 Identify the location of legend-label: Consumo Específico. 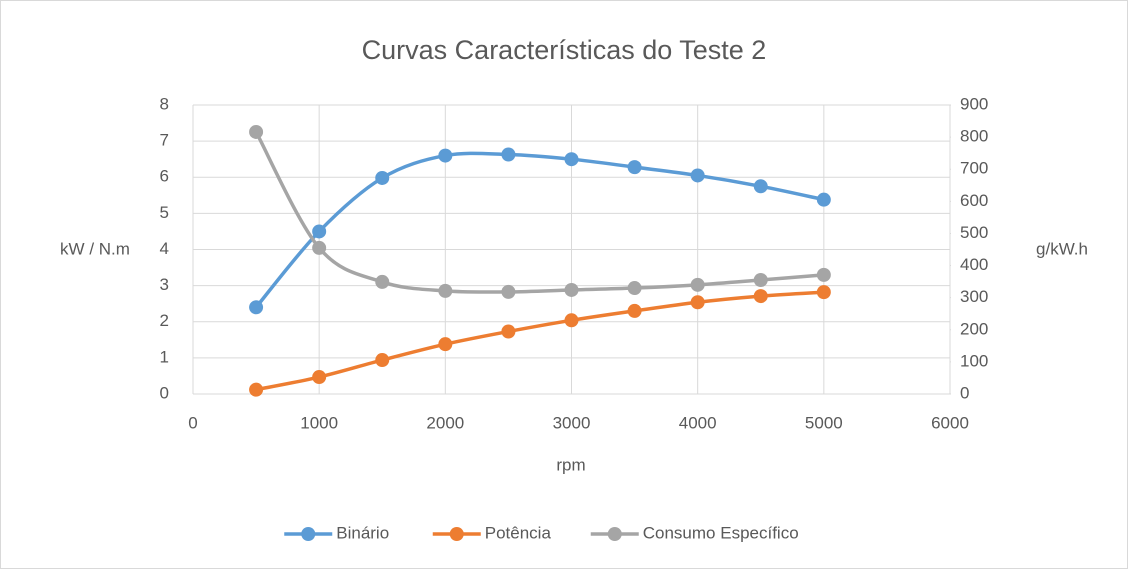
(721, 532).